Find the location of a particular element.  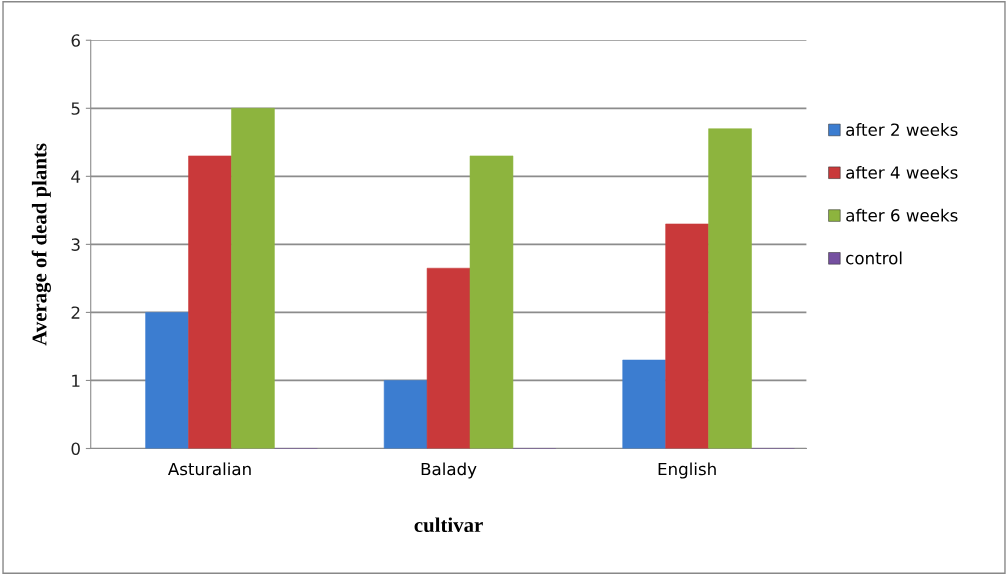

x-axis-title: cultivar is located at coordinates (448, 525).